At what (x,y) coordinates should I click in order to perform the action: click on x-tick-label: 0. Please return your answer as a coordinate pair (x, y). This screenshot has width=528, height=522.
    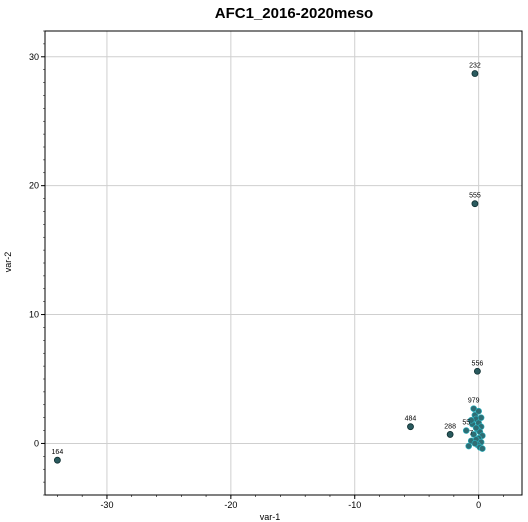
    Looking at the image, I should click on (478, 505).